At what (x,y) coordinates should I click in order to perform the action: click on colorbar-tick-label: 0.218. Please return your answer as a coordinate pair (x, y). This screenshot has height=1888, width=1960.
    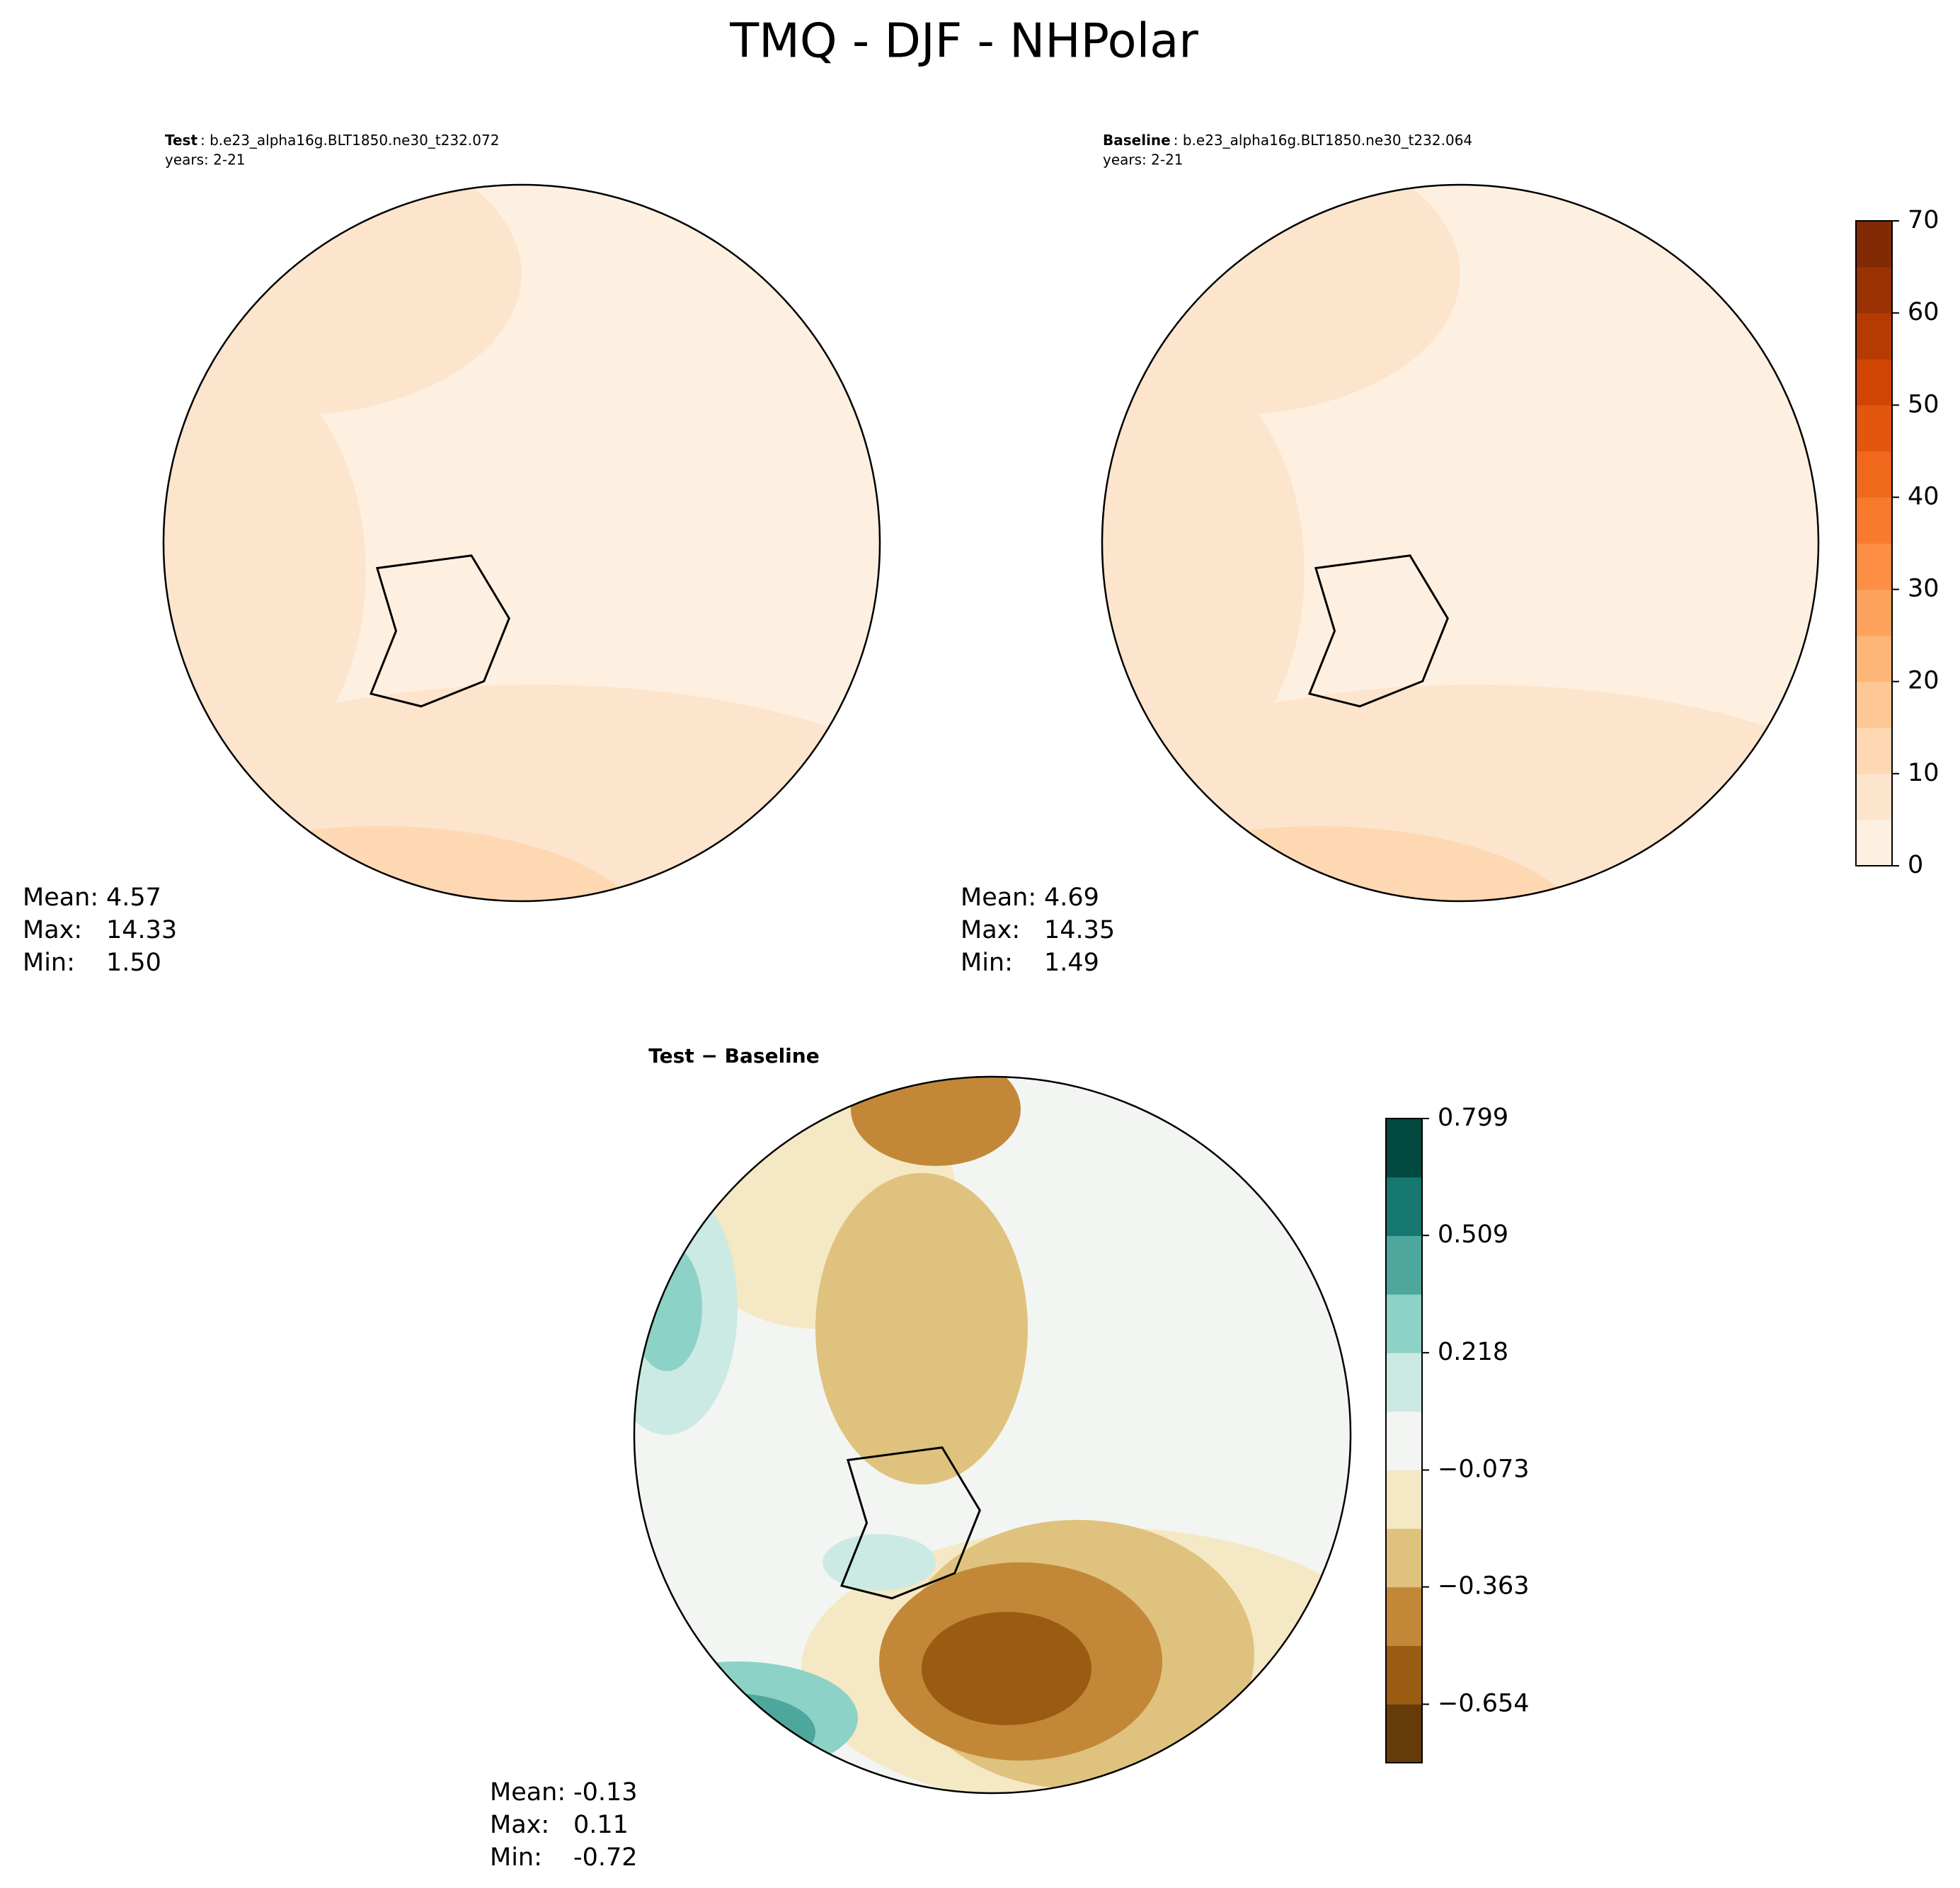
    Looking at the image, I should click on (1473, 1352).